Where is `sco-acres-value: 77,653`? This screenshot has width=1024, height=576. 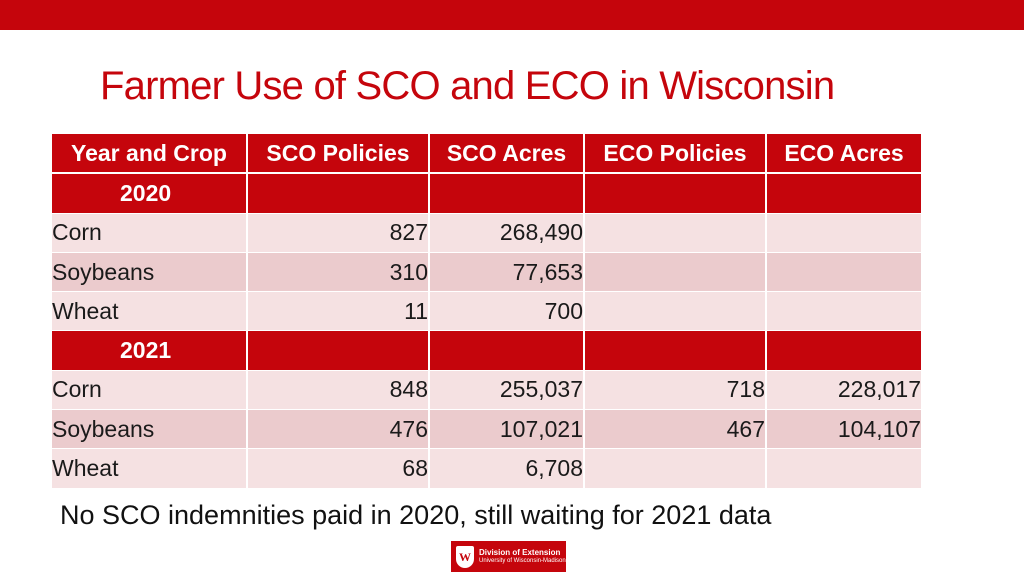 sco-acres-value: 77,653 is located at coordinates (507, 272).